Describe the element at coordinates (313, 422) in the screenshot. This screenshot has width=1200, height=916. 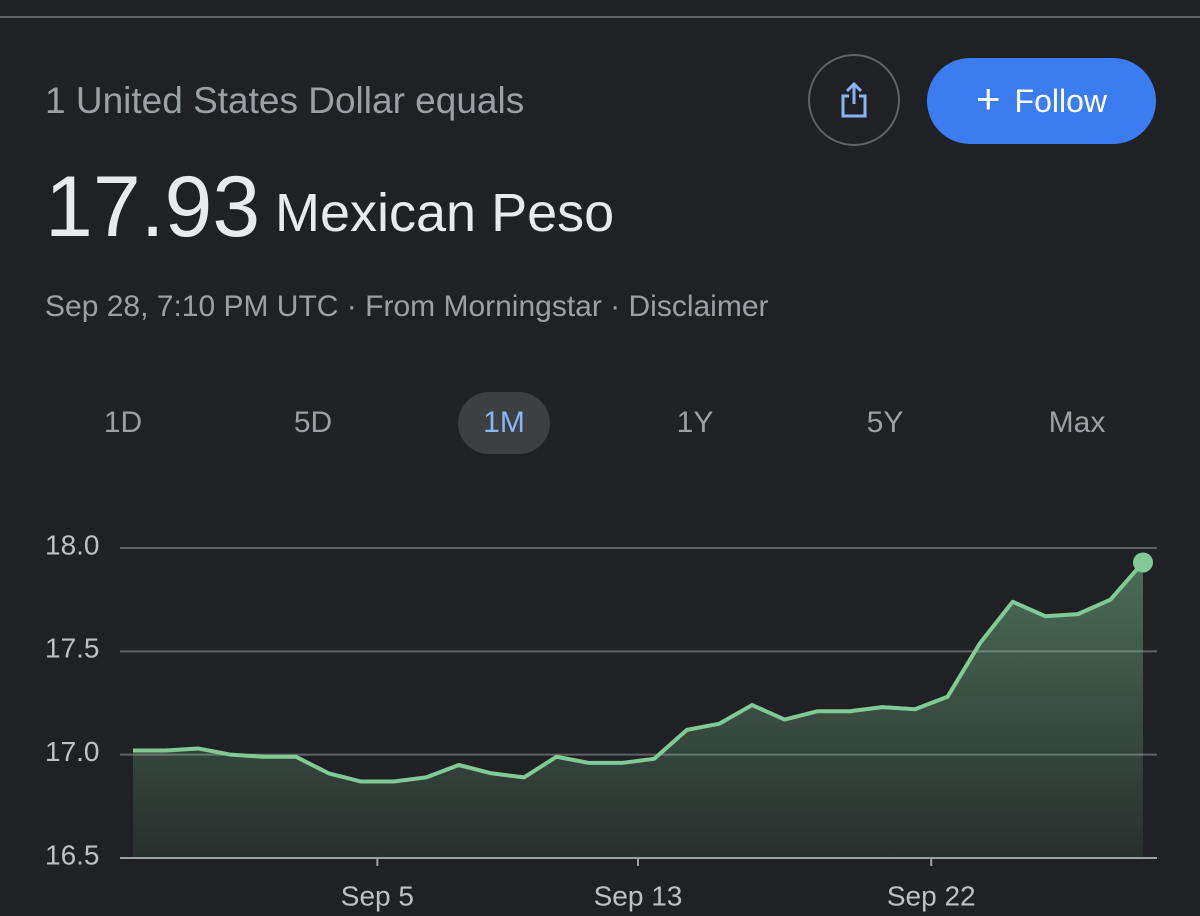
I see `range-tab: 5D` at that location.